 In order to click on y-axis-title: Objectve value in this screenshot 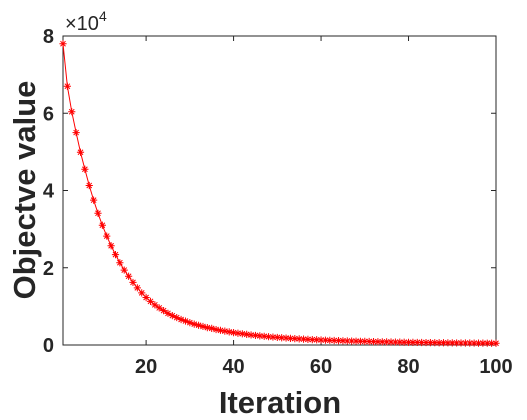, I will do `click(24, 190)`.